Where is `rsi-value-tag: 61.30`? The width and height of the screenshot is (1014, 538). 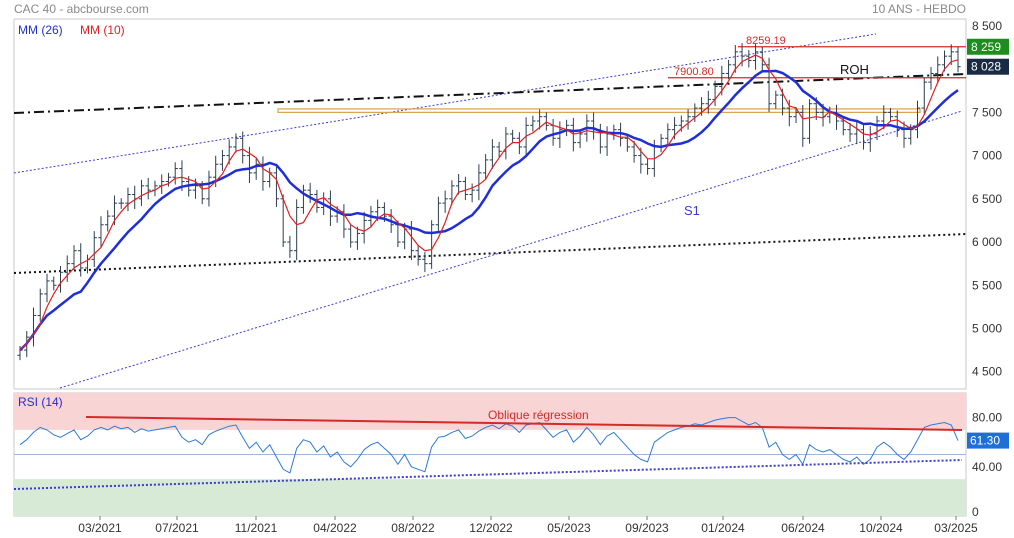
rsi-value-tag: 61.30 is located at coordinates (988, 440).